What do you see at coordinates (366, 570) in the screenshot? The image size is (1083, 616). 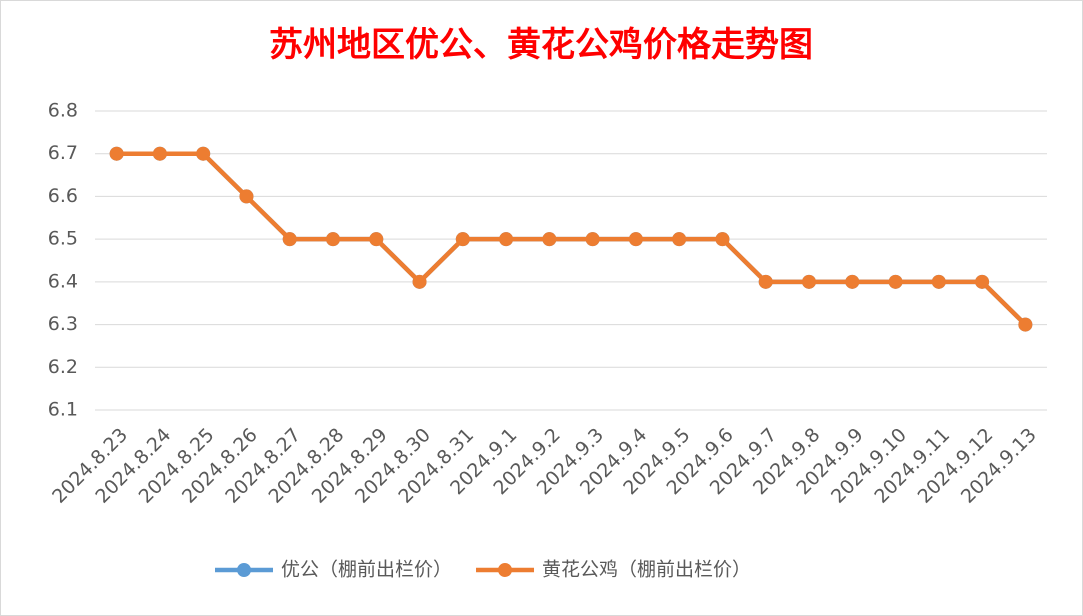 I see `legend-label: 优公（棚前出栏价）` at bounding box center [366, 570].